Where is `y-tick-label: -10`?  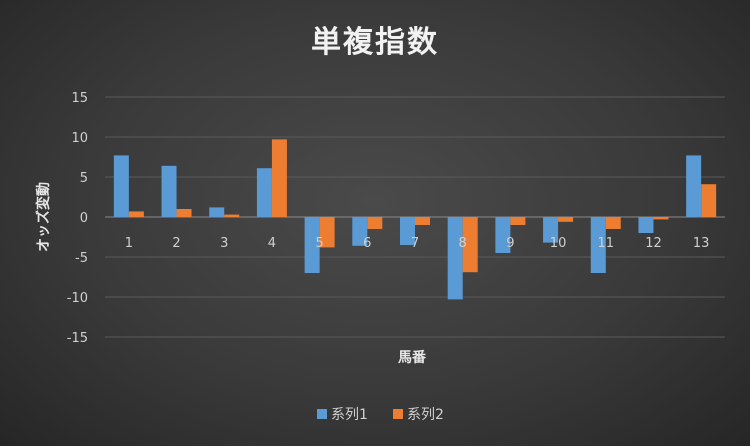
y-tick-label: -10 is located at coordinates (77, 298).